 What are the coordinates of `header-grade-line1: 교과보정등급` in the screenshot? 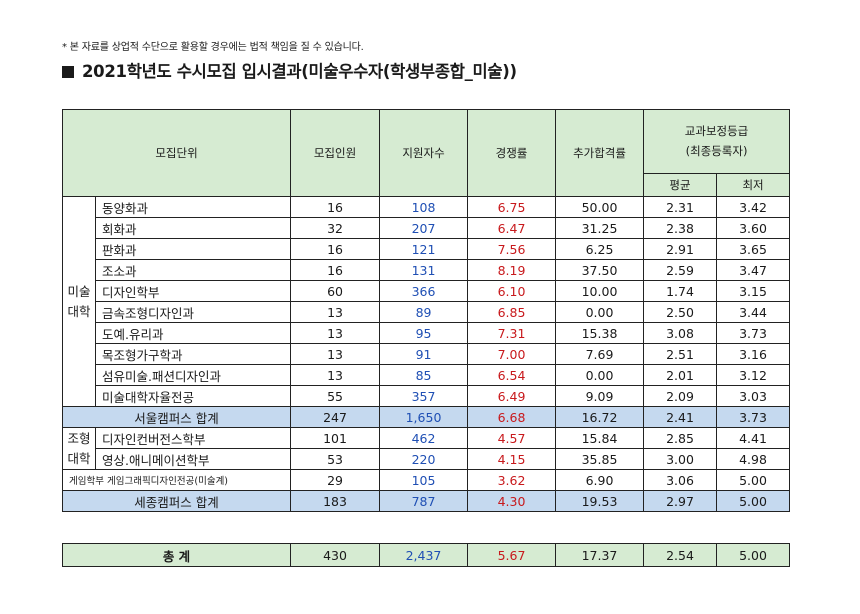 It's located at (716, 131).